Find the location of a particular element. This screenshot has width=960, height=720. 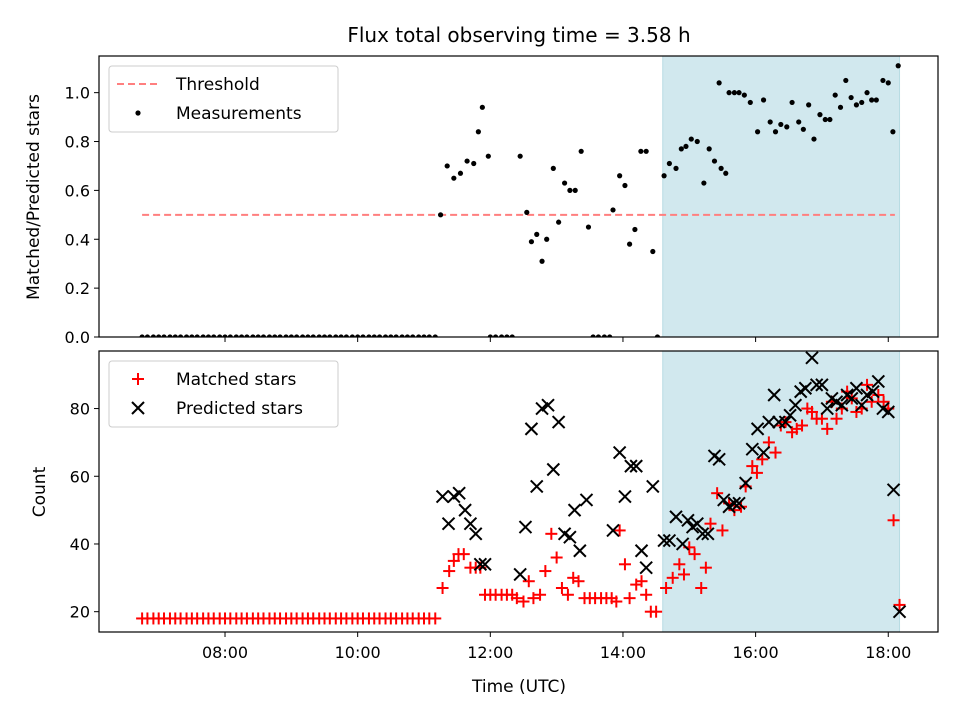

bottom-x-marker-3-b is located at coordinates (459, 493).